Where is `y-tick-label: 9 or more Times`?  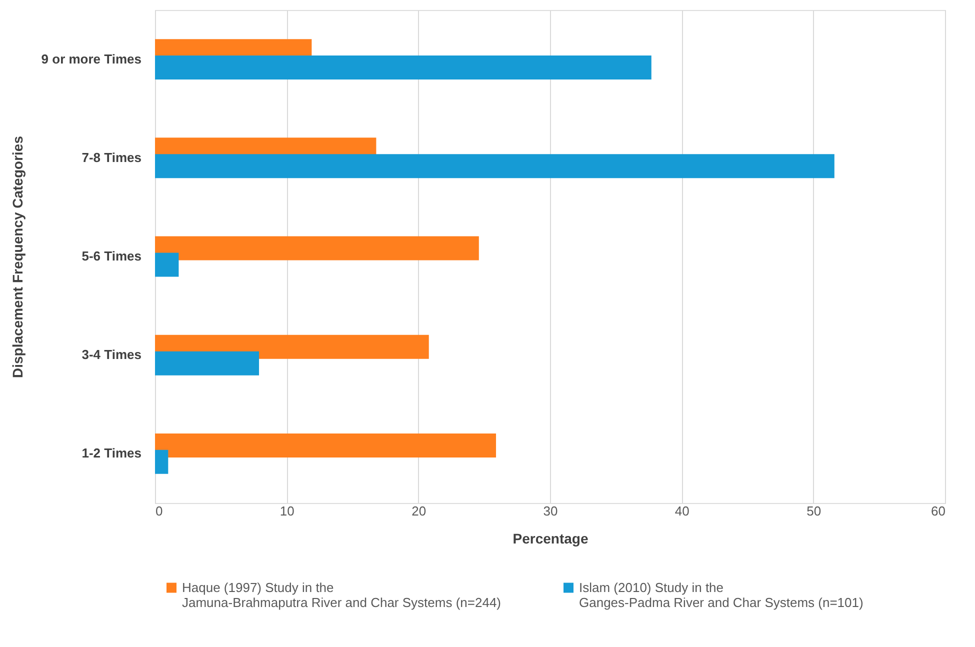
y-tick-label: 9 or more Times is located at coordinates (91, 58).